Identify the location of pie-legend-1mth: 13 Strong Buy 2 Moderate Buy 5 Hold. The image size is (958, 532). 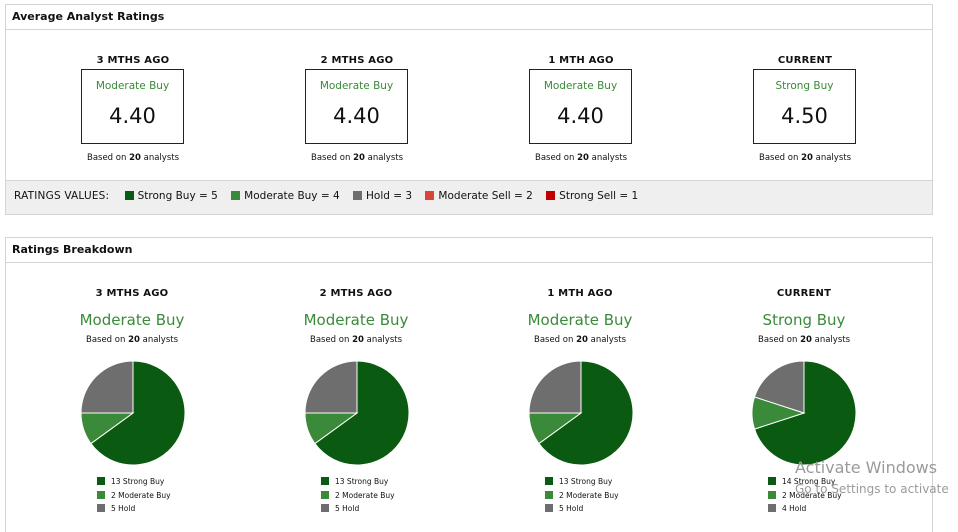
(582, 495).